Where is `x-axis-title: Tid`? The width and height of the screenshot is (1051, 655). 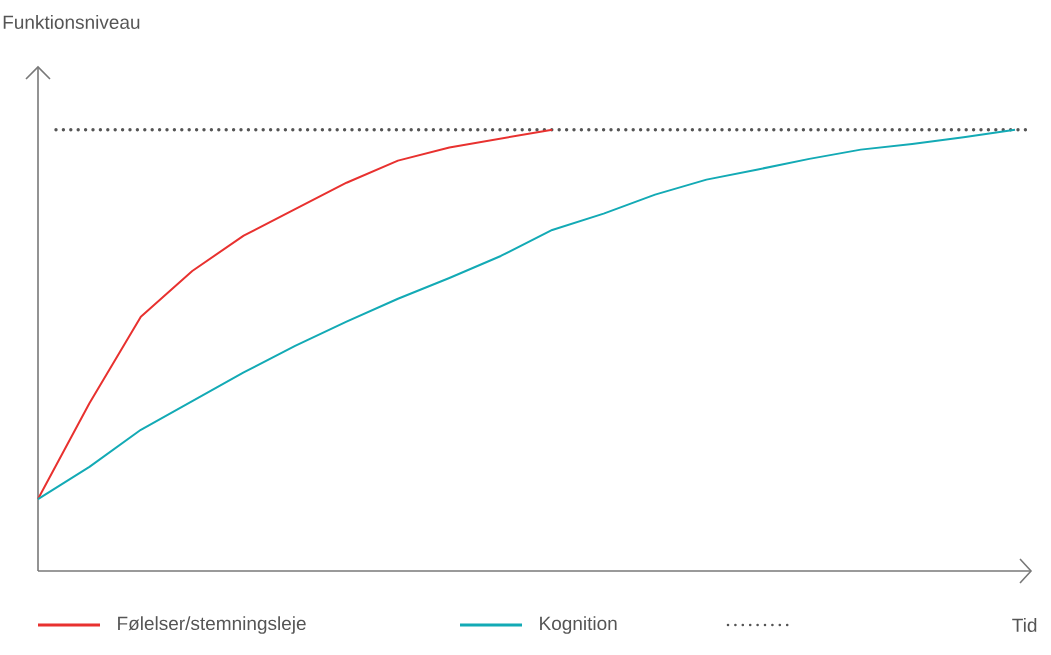
x-axis-title: Tid is located at coordinates (1024, 625).